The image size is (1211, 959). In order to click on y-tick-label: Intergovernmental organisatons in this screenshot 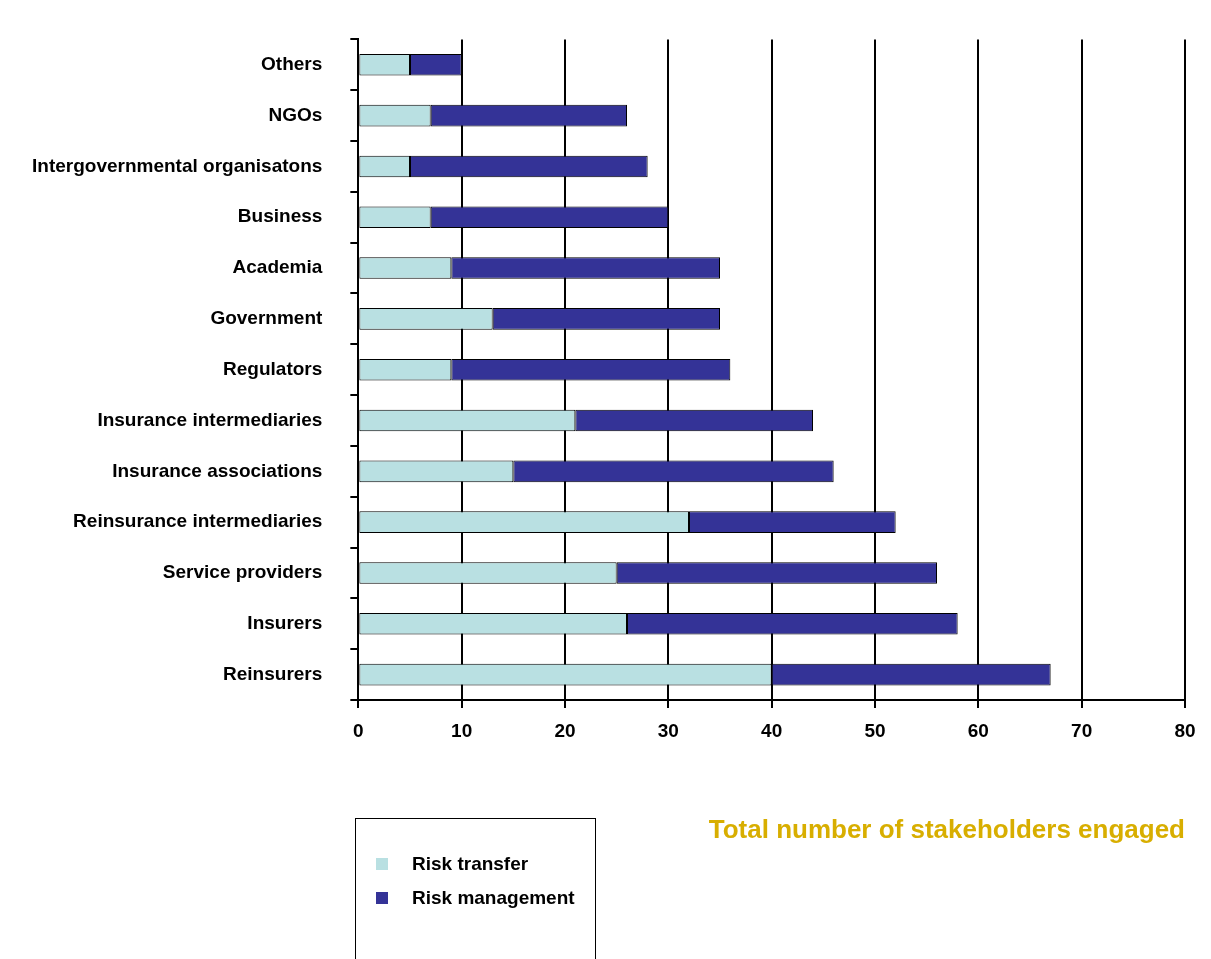, I will do `click(177, 165)`.